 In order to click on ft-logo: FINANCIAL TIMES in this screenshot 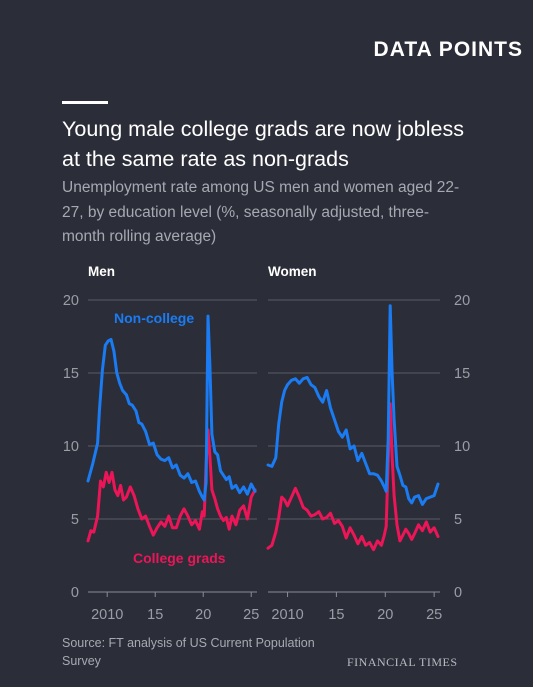, I will do `click(402, 662)`.